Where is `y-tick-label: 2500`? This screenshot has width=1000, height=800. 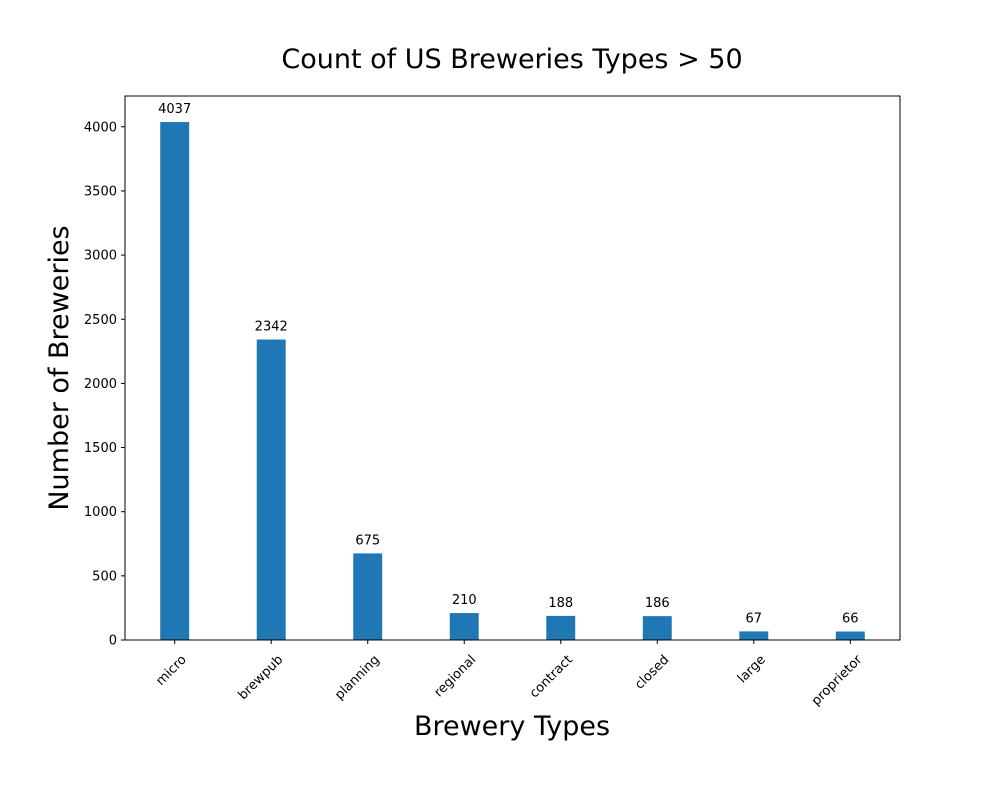
y-tick-label: 2500 is located at coordinates (100, 320).